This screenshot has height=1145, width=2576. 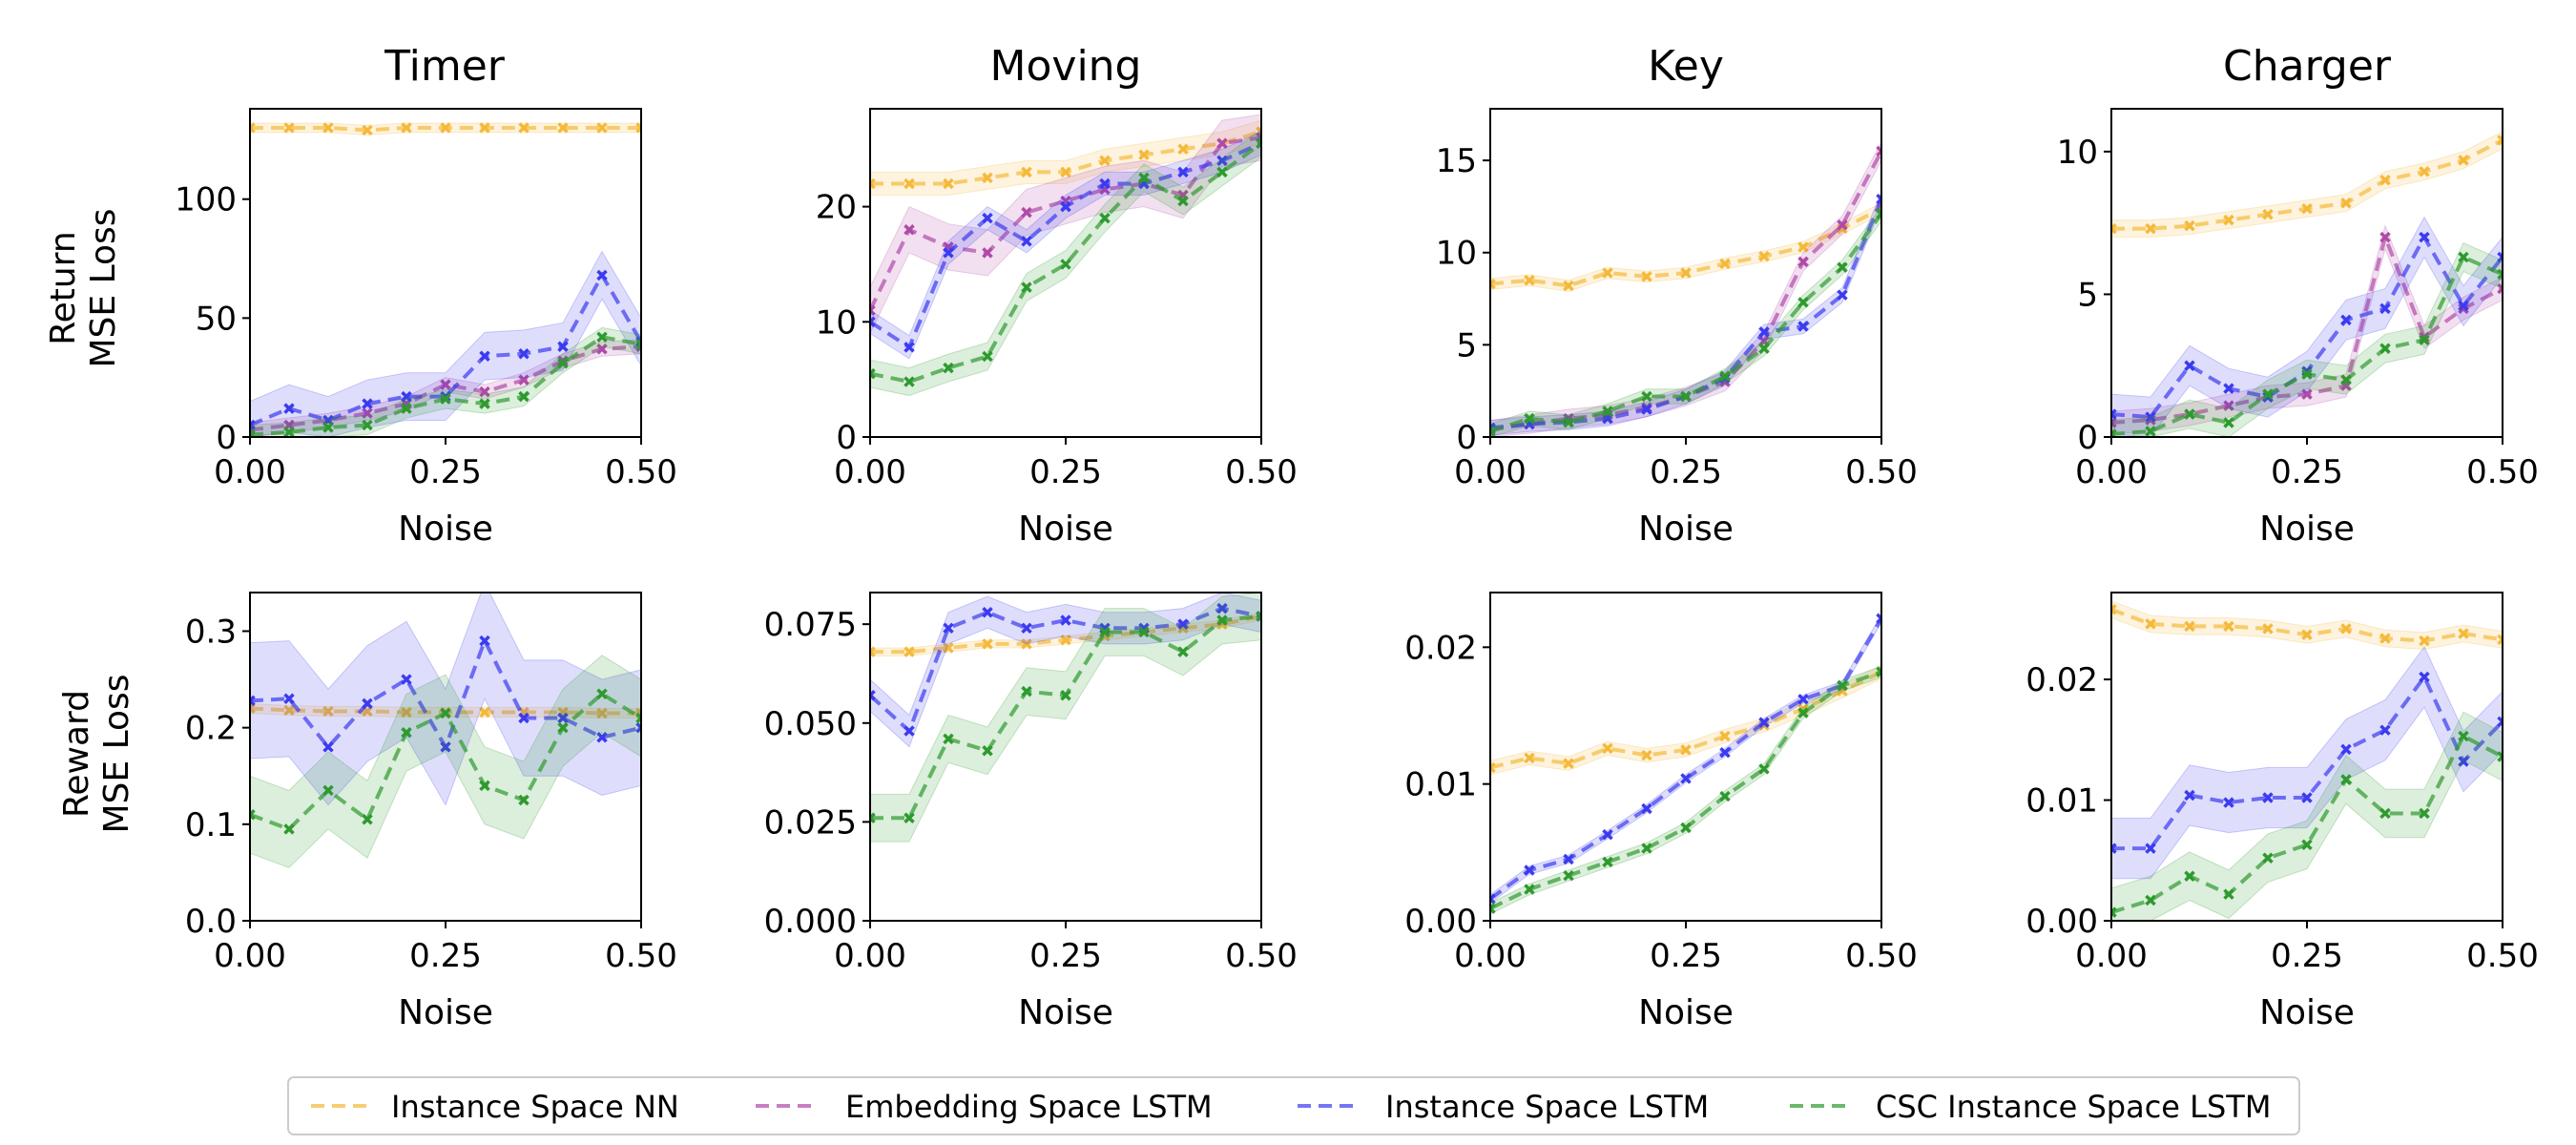 I want to click on panel-reward-charger: 0.00 0.01 0.02 0.00 0.25 0.50 Noise, so click(x=2282, y=812).